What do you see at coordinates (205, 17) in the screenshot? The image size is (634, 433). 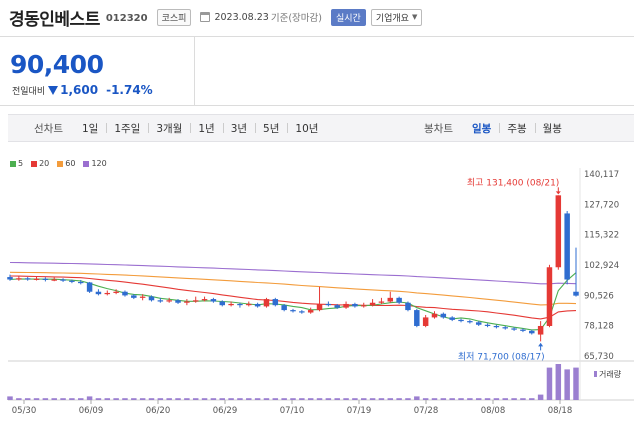 I see `calendar-icon` at bounding box center [205, 17].